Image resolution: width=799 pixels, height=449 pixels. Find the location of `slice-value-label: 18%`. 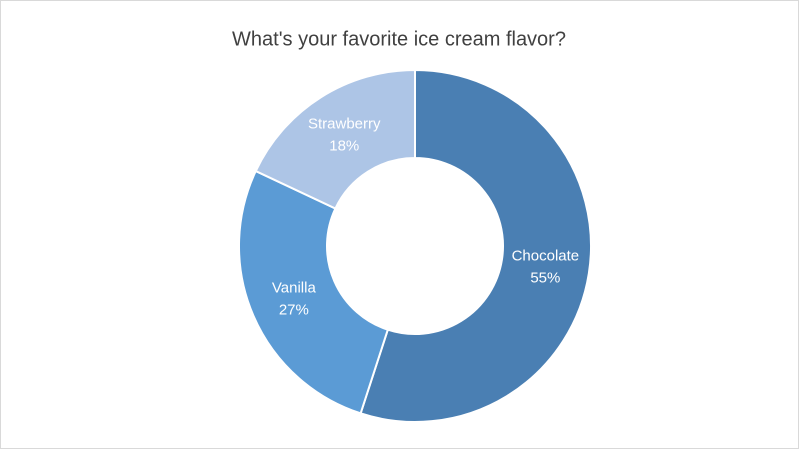

slice-value-label: 18% is located at coordinates (344, 146).